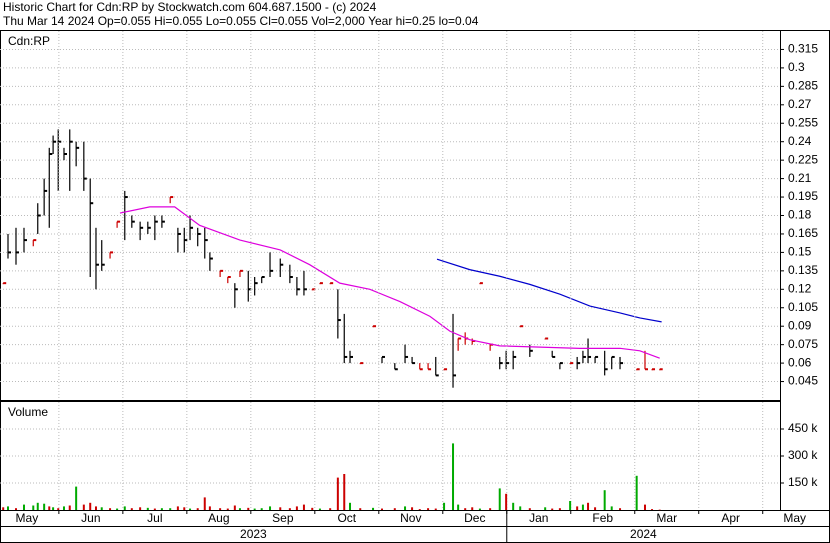  What do you see at coordinates (643, 534) in the screenshot?
I see `year-label: 2024` at bounding box center [643, 534].